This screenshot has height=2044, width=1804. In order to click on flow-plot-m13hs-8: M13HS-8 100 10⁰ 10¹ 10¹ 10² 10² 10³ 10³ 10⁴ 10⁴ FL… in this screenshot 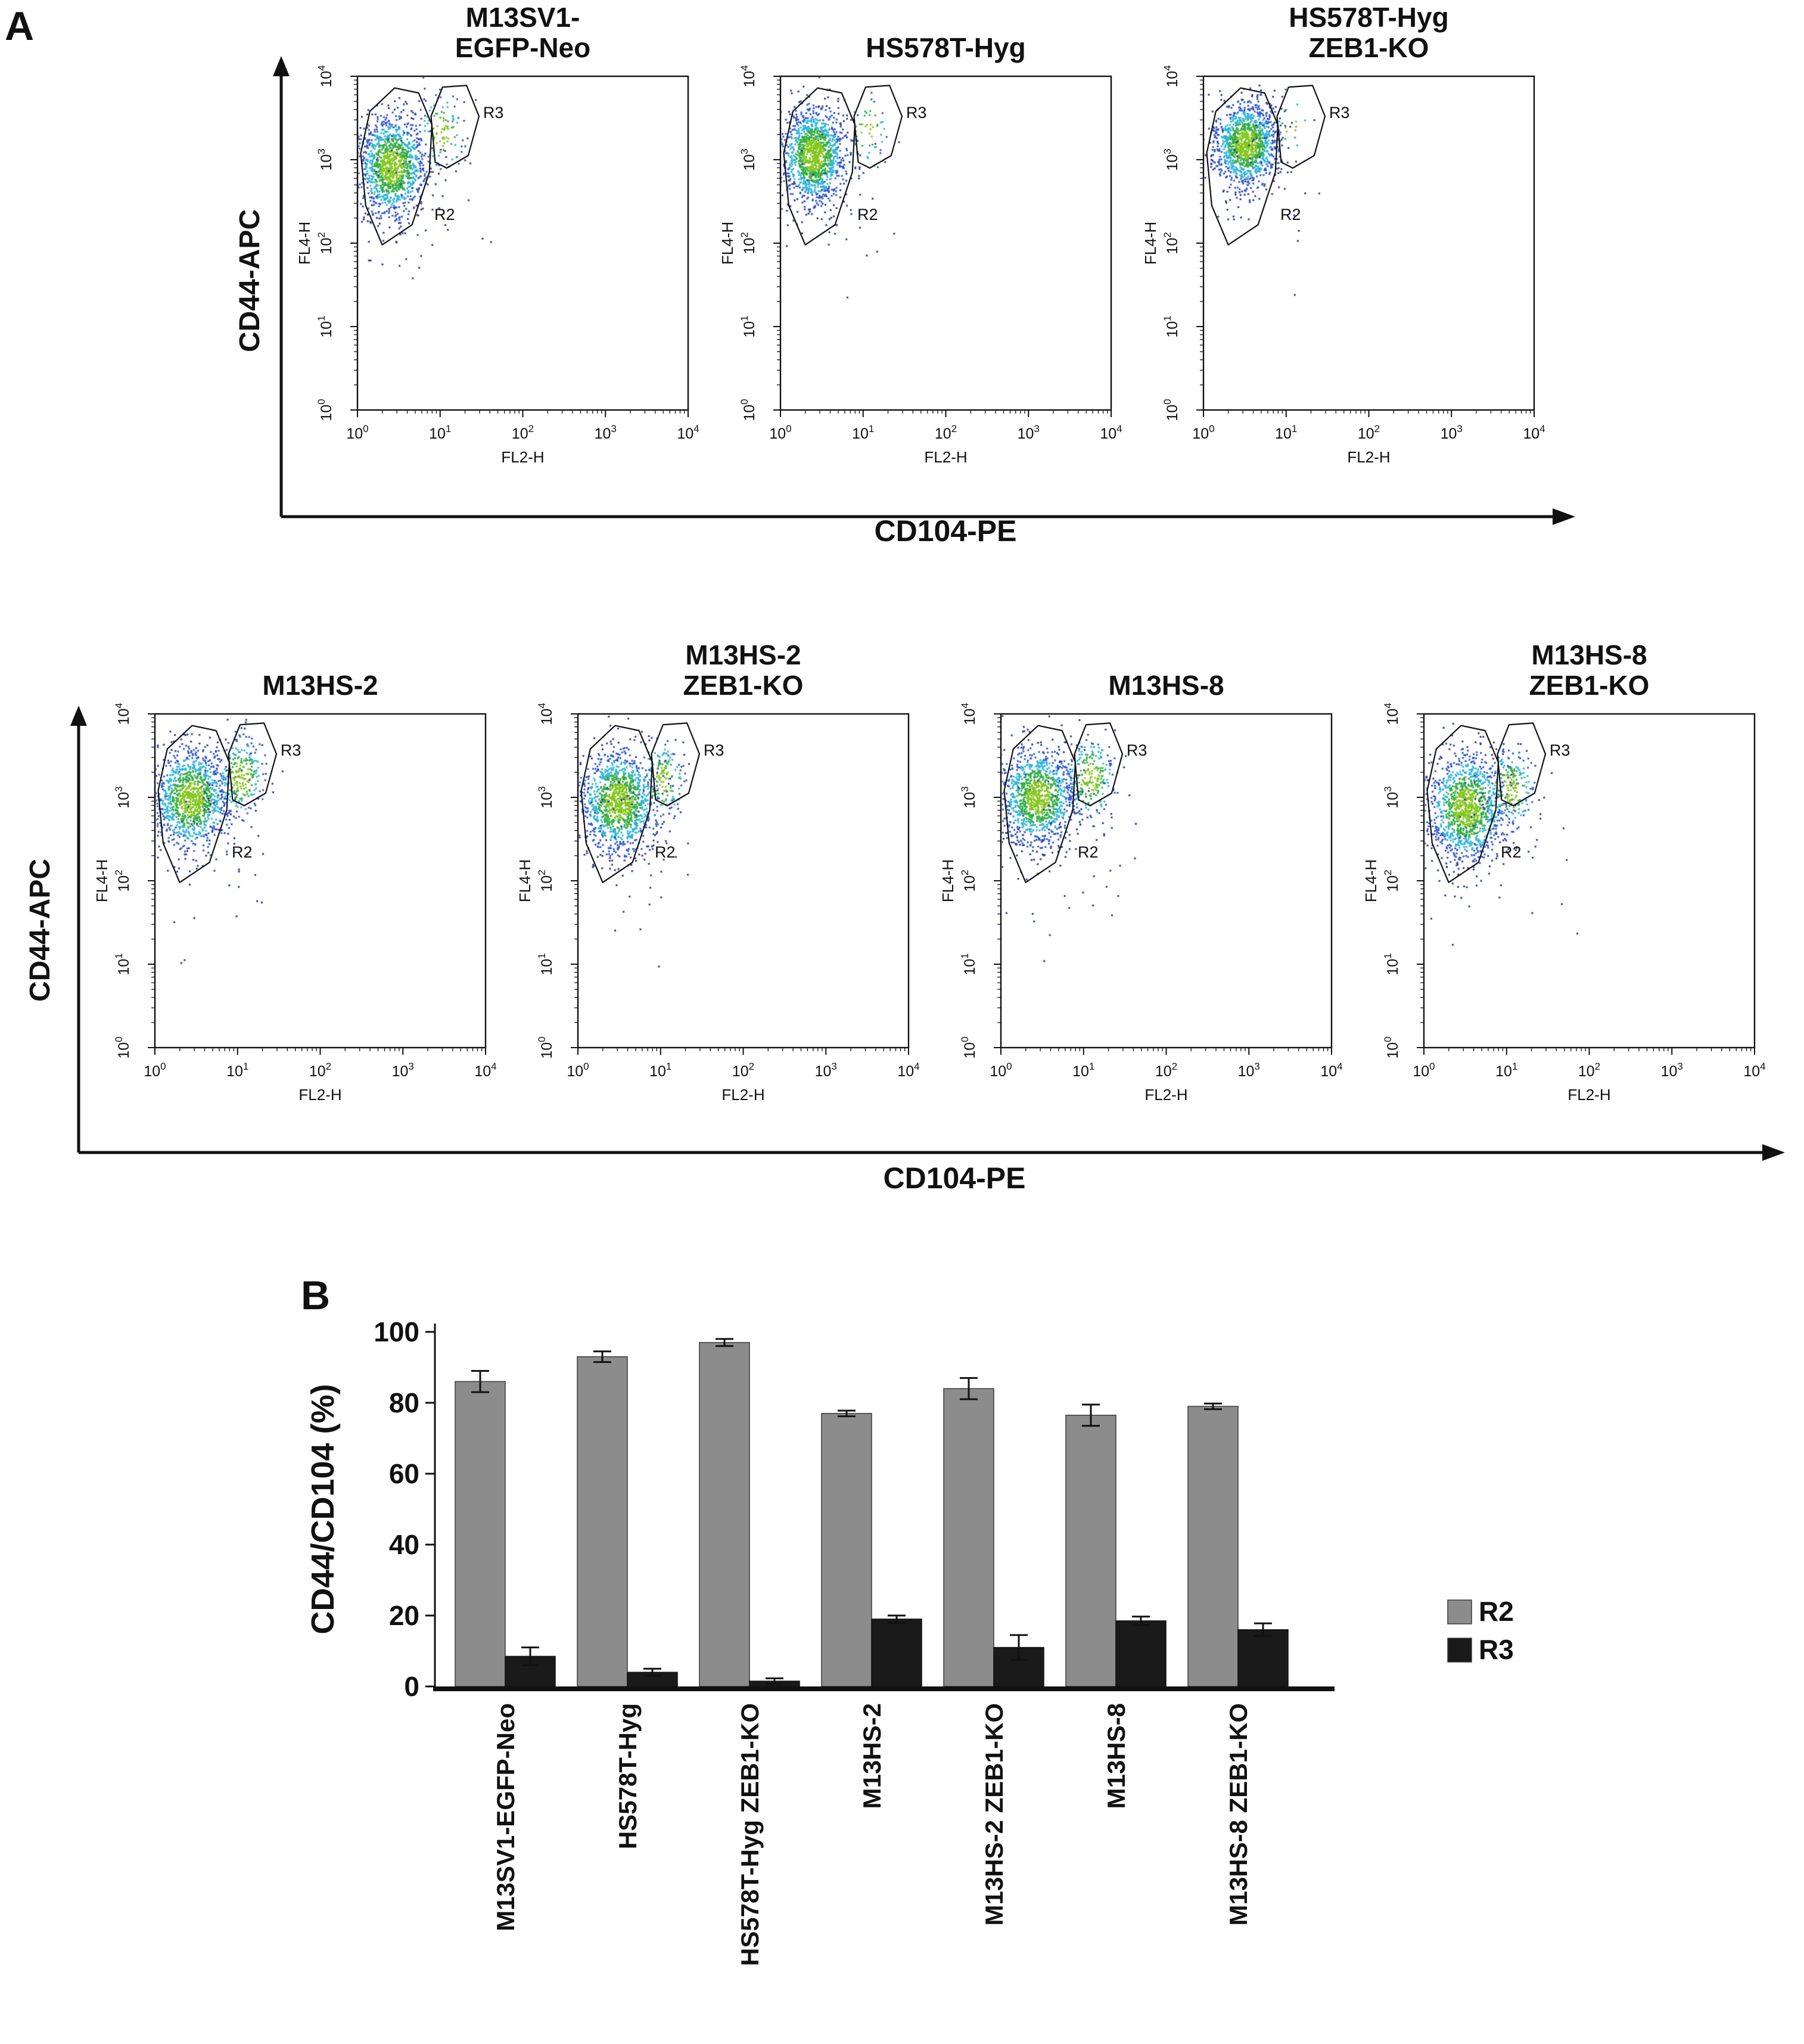, I will do `click(1140, 882)`.